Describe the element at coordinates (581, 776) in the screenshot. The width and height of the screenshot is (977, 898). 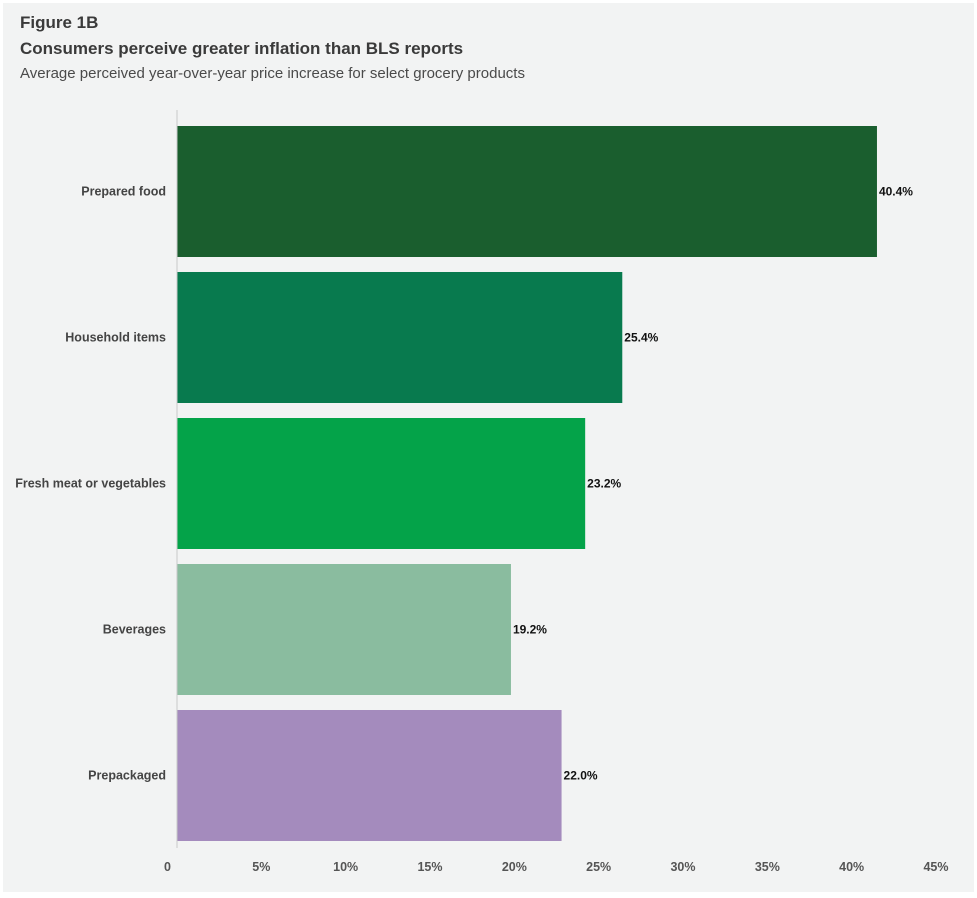
I see `value-label-prepackaged: 22.0%` at that location.